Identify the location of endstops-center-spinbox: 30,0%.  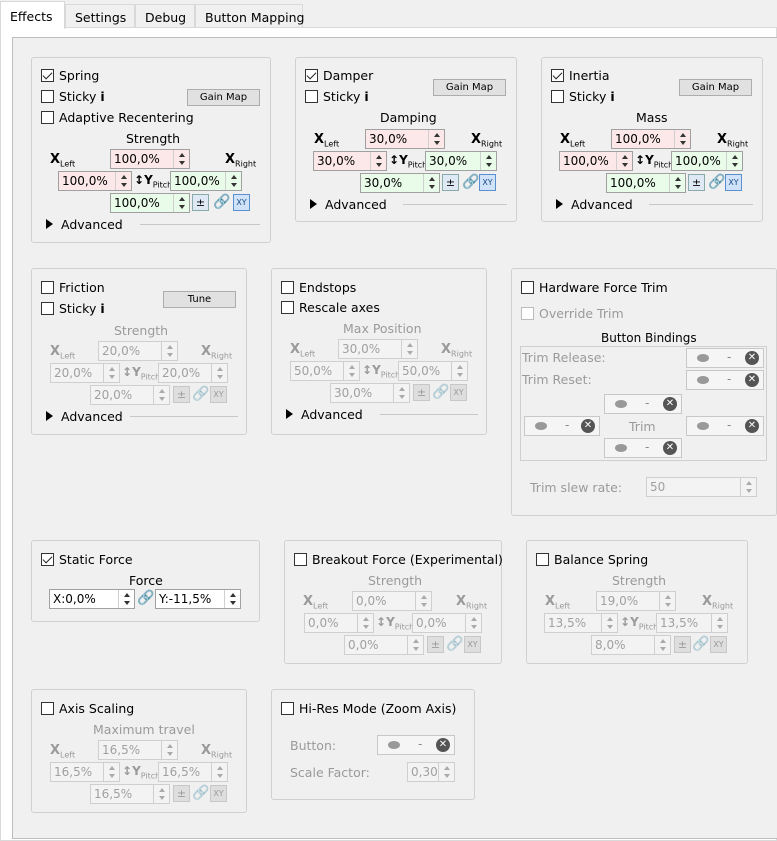
(370, 393).